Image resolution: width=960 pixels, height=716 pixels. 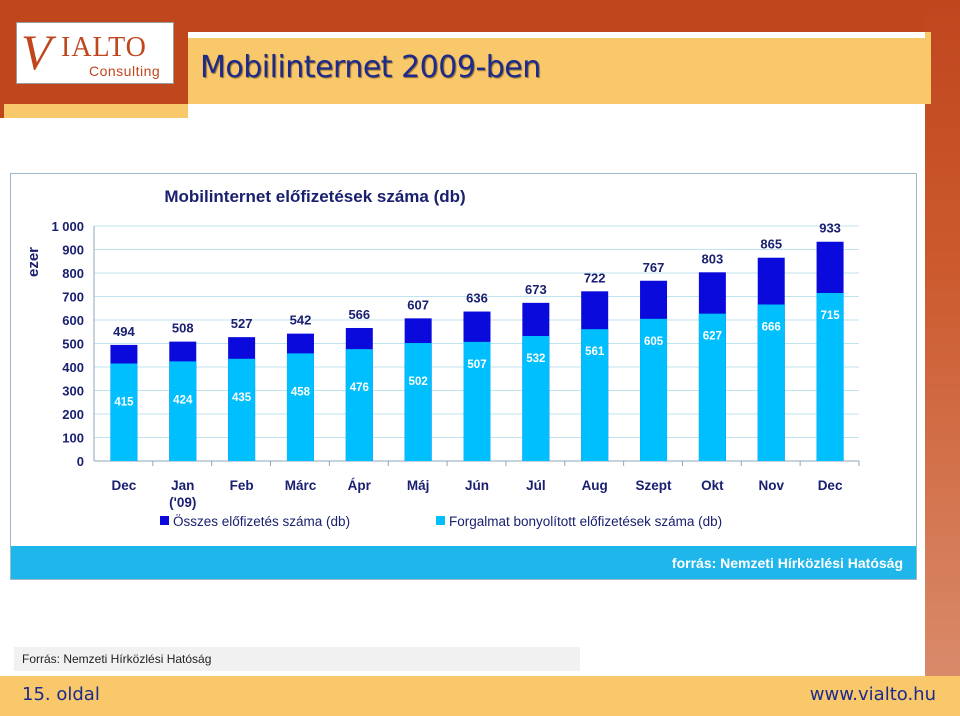 What do you see at coordinates (654, 267) in the screenshot?
I see `data-label-total: 767` at bounding box center [654, 267].